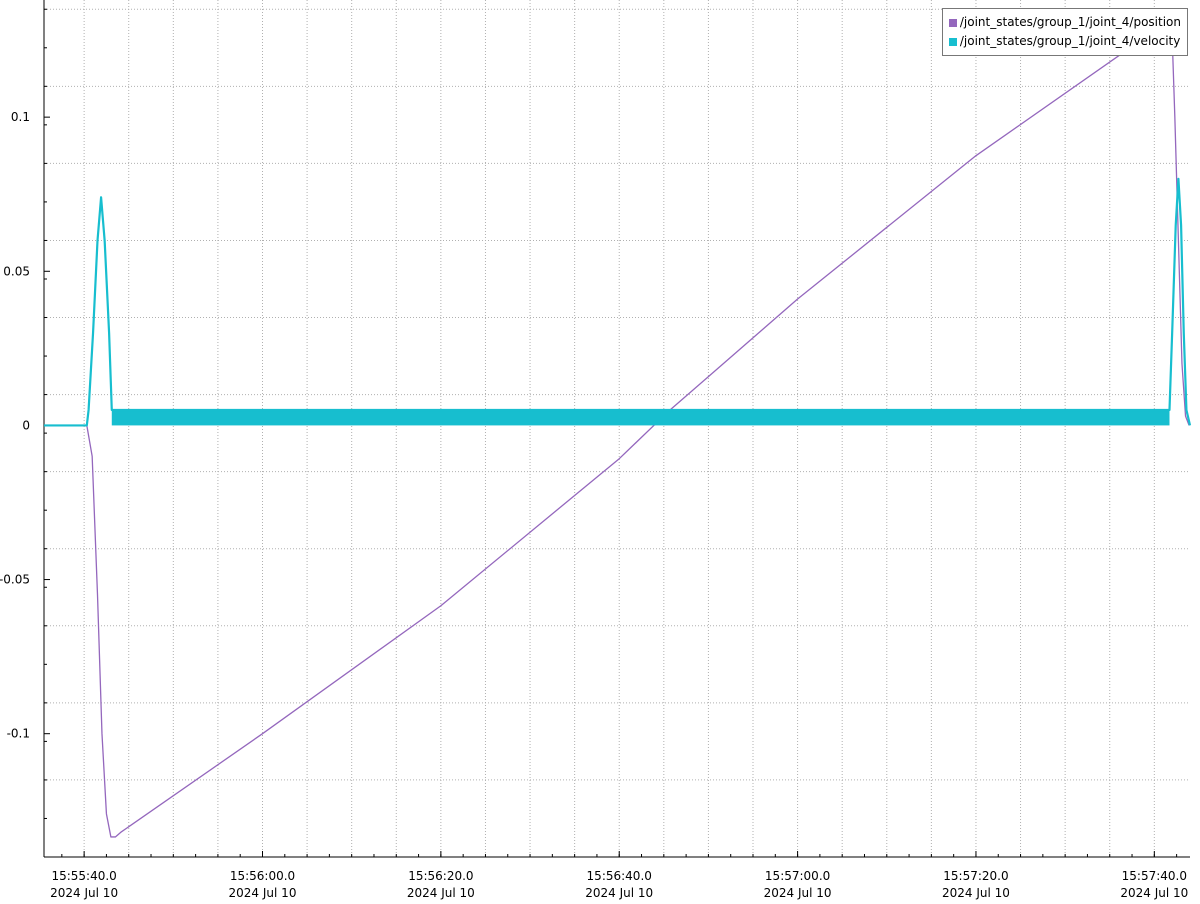 Image resolution: width=1200 pixels, height=904 pixels. What do you see at coordinates (619, 876) in the screenshot?
I see `x-tick-time-label: 15:56:40.0` at bounding box center [619, 876].